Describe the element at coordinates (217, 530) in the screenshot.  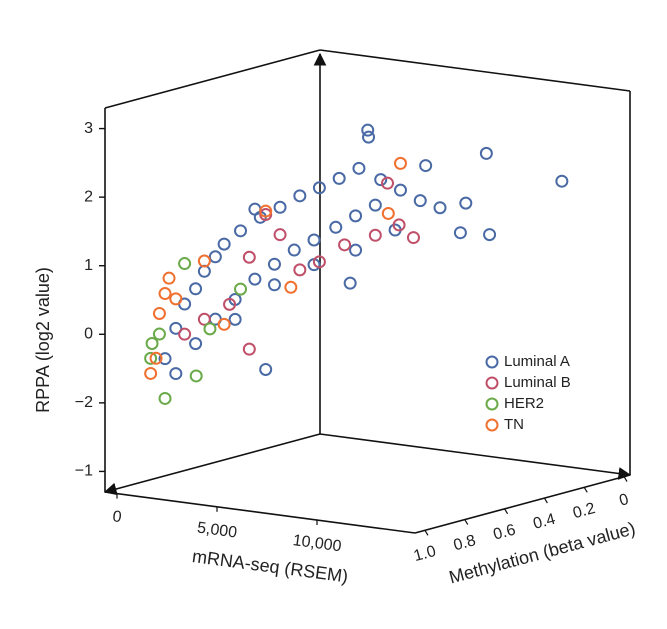
I see `x-tick-label: 5,000` at that location.